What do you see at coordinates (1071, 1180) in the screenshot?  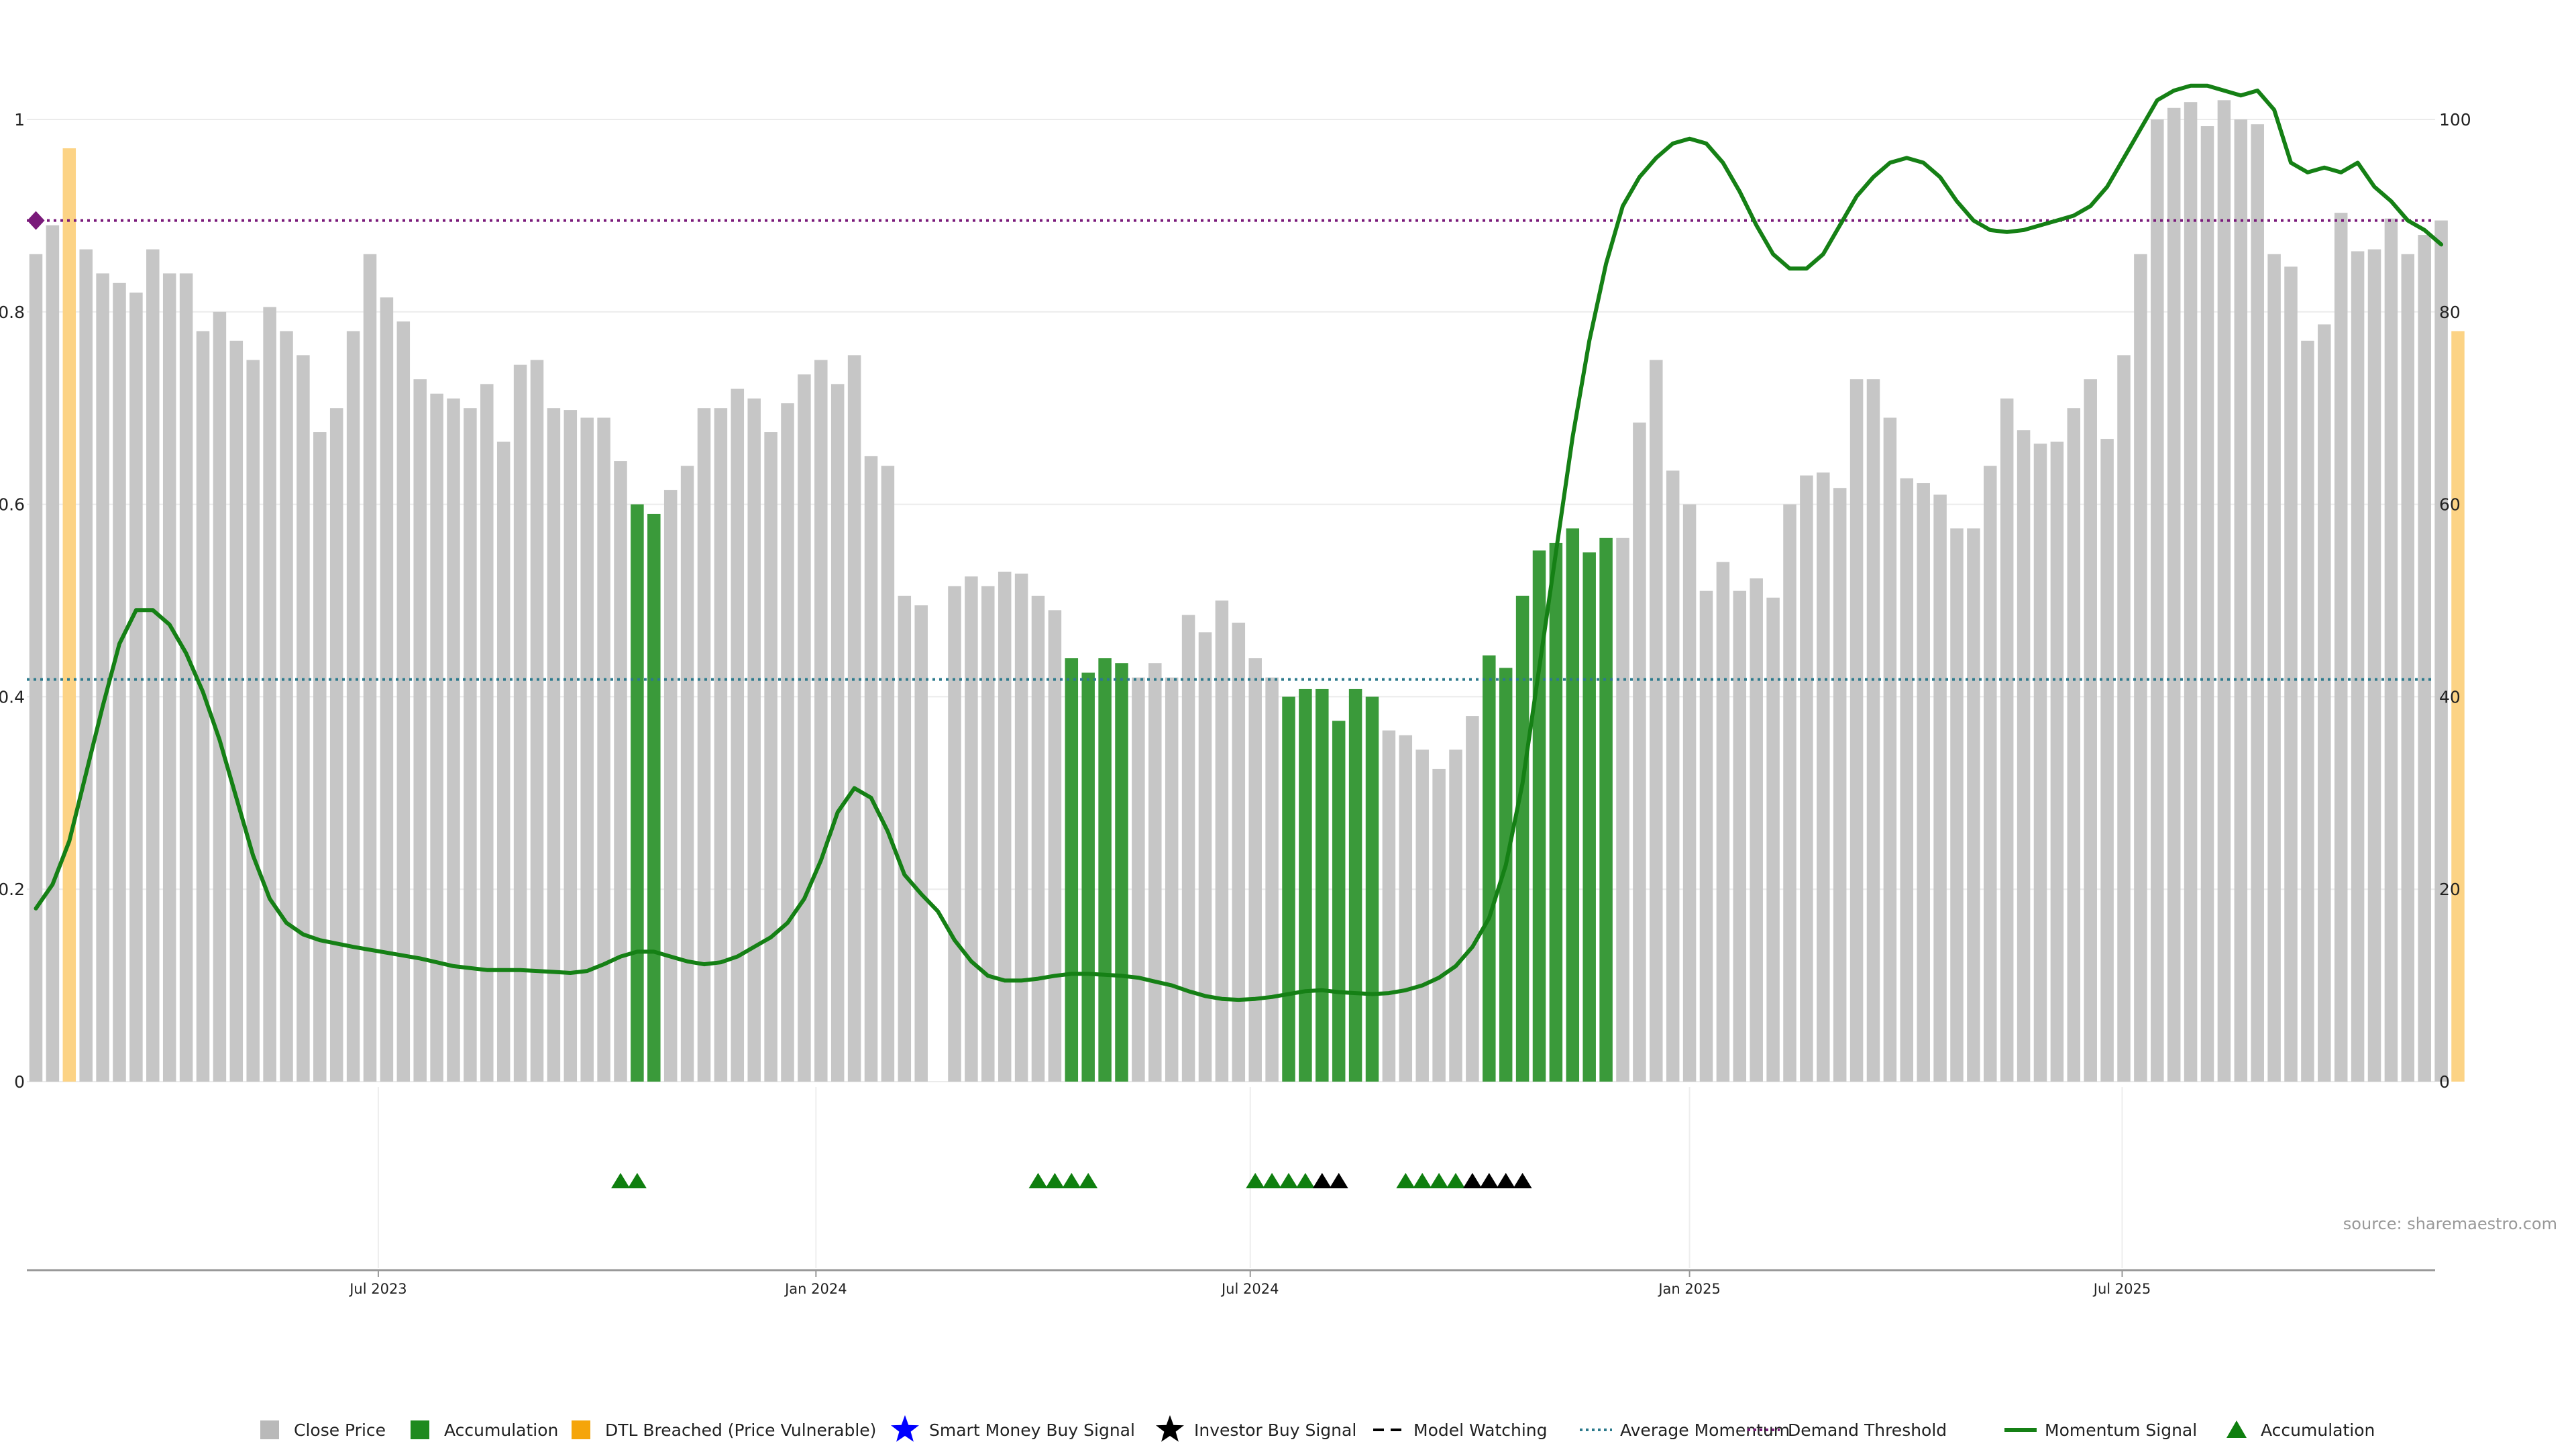 I see `signal-markers` at bounding box center [1071, 1180].